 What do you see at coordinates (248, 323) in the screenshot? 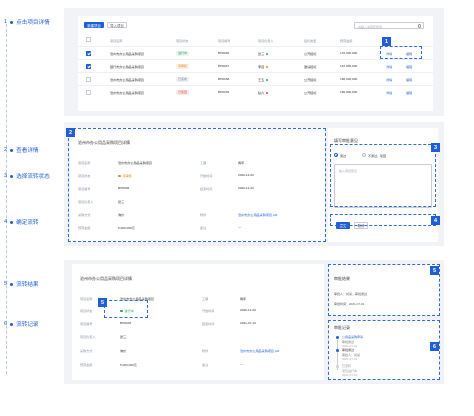
I see `value-end: 2021-07-10` at bounding box center [248, 323].